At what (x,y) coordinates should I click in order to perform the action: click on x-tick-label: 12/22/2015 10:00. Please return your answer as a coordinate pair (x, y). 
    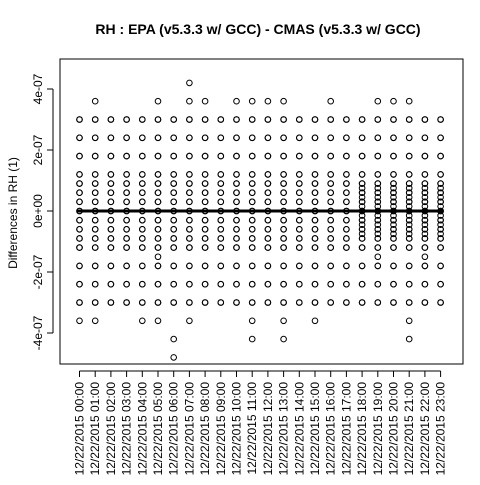
    Looking at the image, I should click on (237, 429).